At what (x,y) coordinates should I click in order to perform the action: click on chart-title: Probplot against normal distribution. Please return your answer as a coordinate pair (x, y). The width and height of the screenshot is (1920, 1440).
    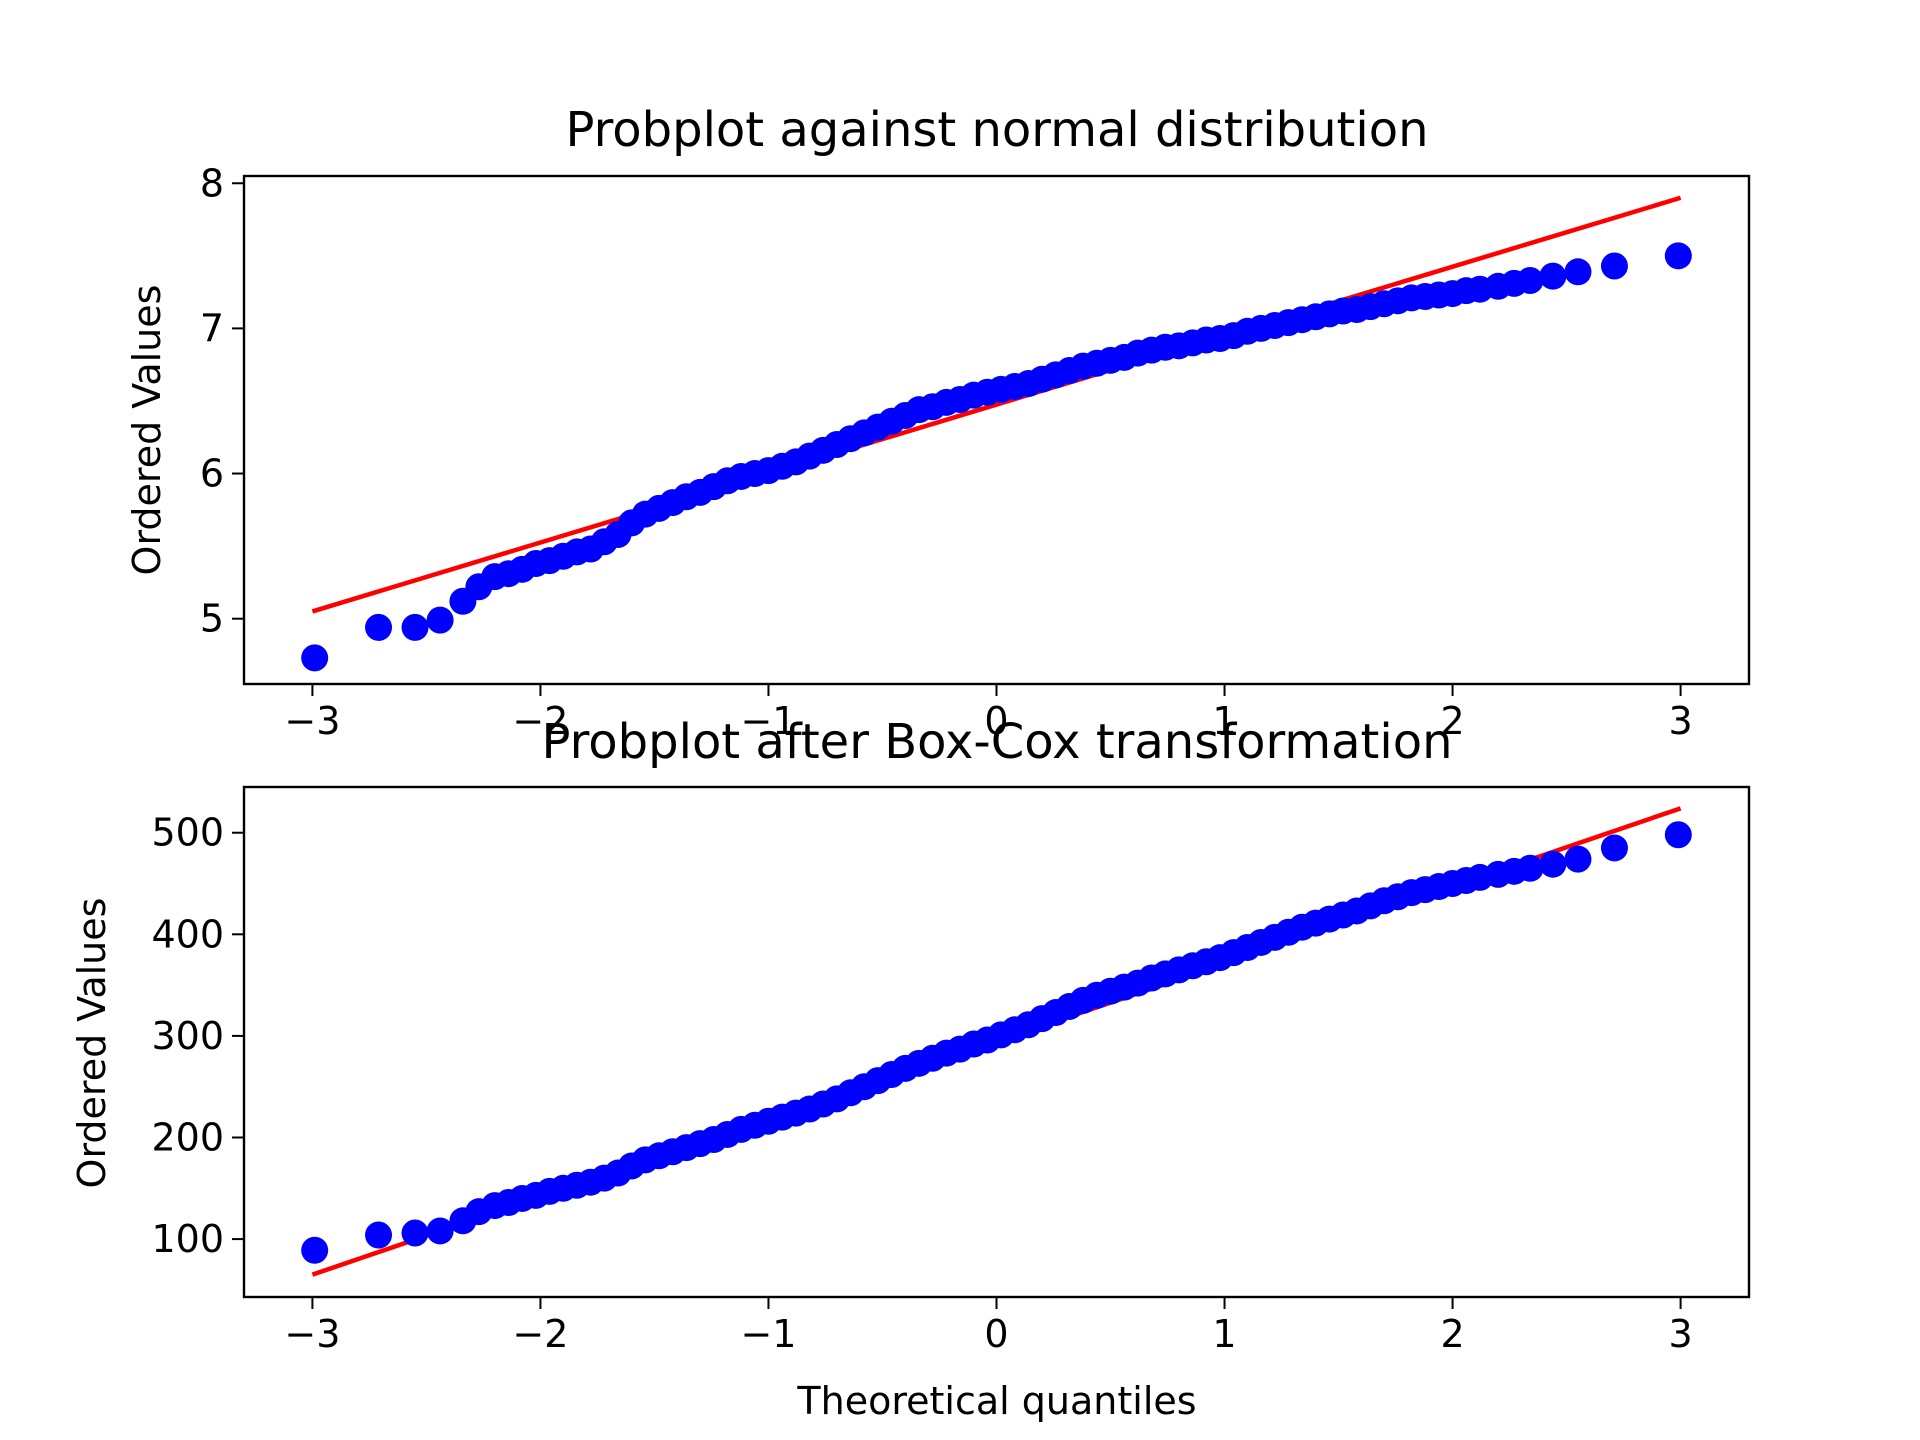
    Looking at the image, I should click on (997, 130).